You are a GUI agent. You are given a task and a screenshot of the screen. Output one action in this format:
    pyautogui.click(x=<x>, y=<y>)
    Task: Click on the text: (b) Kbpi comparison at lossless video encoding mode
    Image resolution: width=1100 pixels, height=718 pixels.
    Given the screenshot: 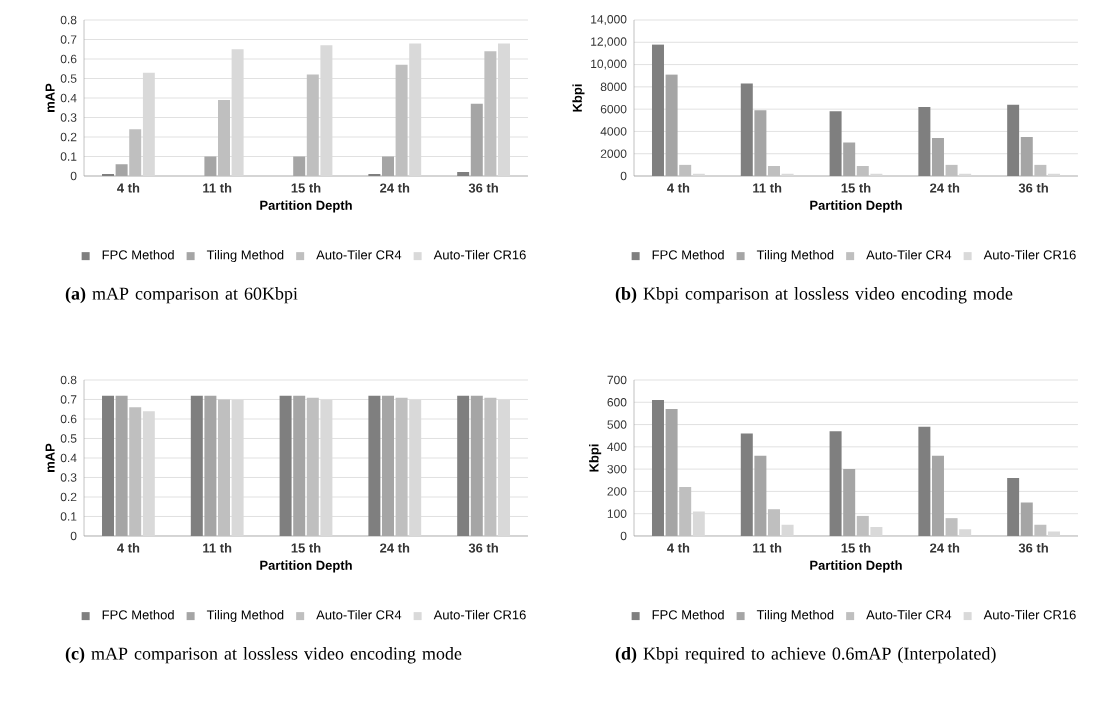 What is the action you would take?
    pyautogui.click(x=814, y=295)
    